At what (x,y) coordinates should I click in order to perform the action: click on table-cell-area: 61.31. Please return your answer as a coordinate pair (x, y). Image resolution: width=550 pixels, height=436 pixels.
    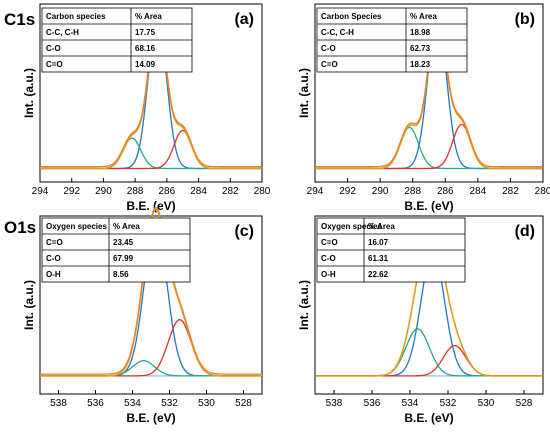
    Looking at the image, I should click on (378, 258).